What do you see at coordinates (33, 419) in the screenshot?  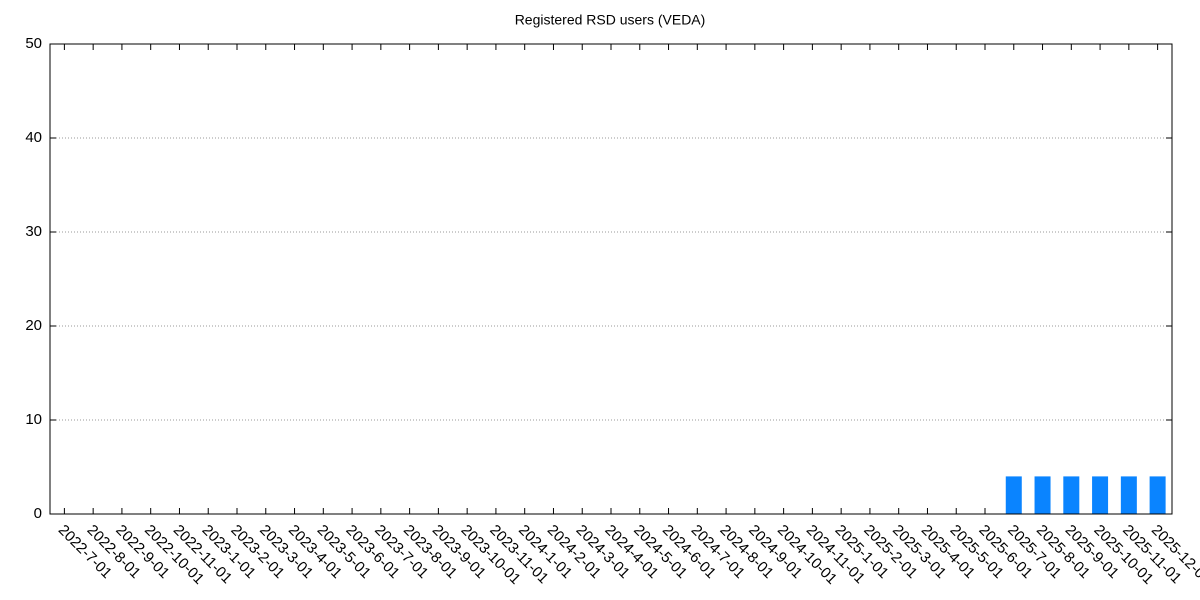 I see `y-tick-label: 10` at bounding box center [33, 419].